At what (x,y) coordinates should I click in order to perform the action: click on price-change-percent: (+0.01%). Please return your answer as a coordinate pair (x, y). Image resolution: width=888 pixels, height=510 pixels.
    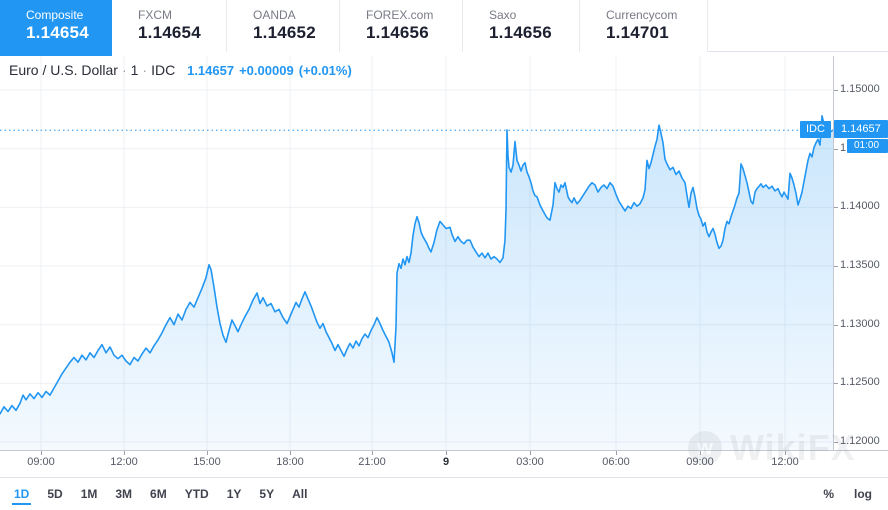
    Looking at the image, I should click on (325, 70).